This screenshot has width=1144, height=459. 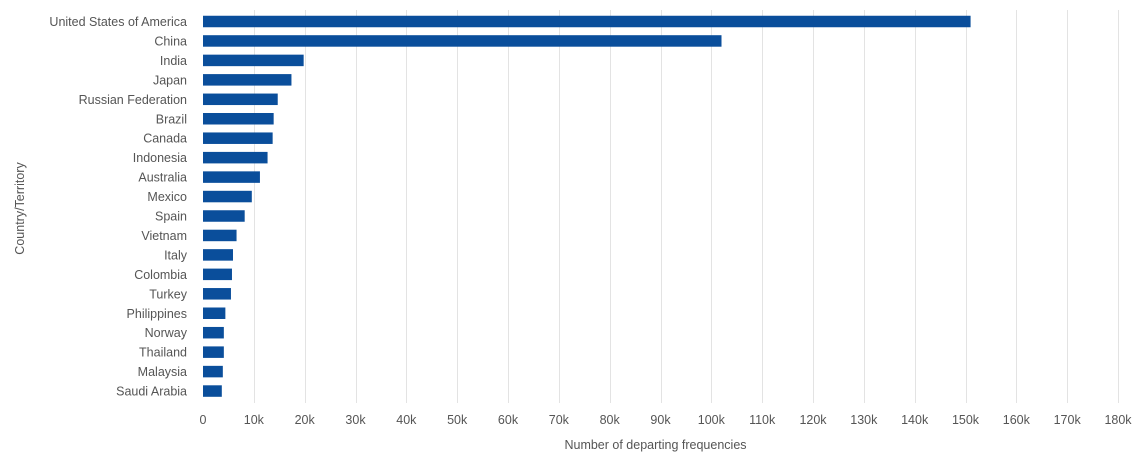 What do you see at coordinates (508, 420) in the screenshot?
I see `x-tick-label: 60k` at bounding box center [508, 420].